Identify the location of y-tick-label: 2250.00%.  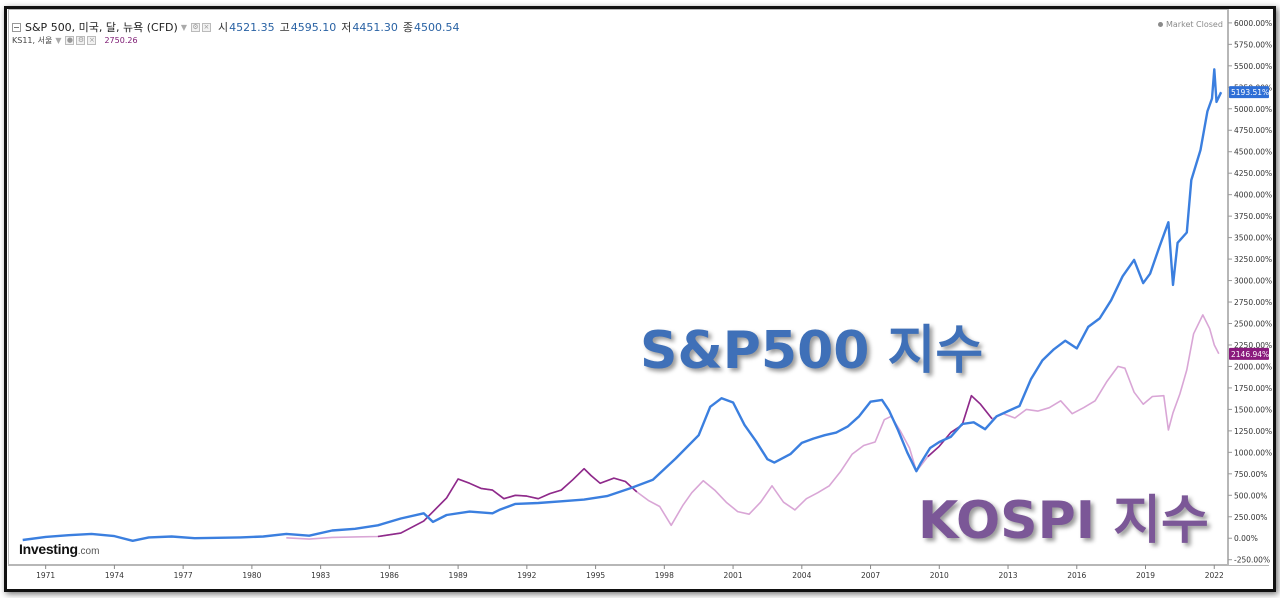
(1253, 345).